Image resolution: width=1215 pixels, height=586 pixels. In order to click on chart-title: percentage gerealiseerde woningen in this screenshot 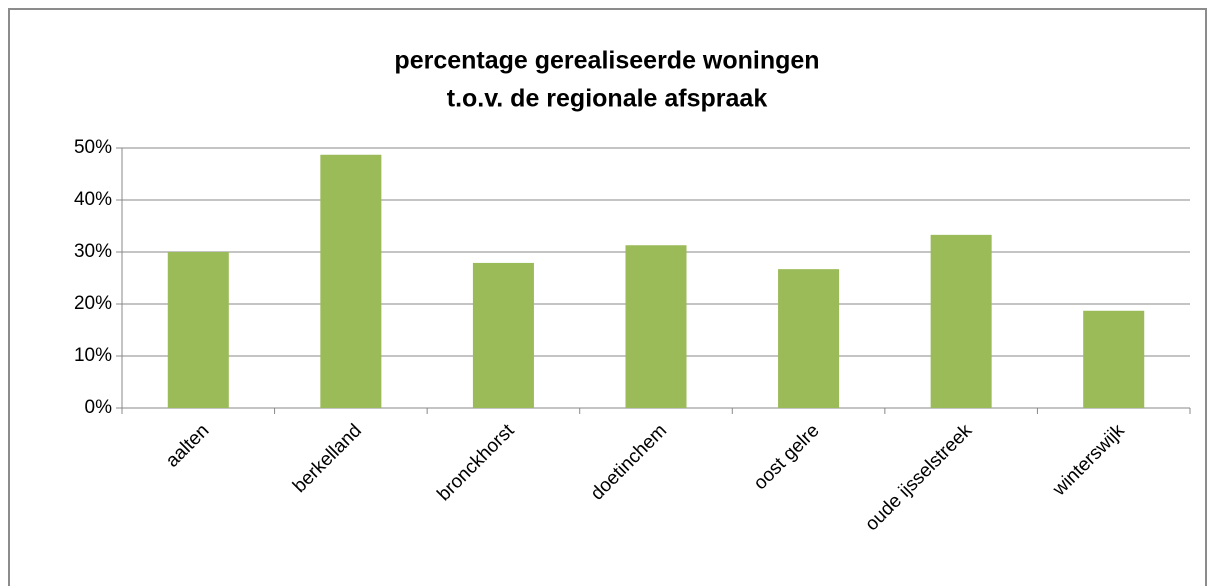, I will do `click(606, 61)`.